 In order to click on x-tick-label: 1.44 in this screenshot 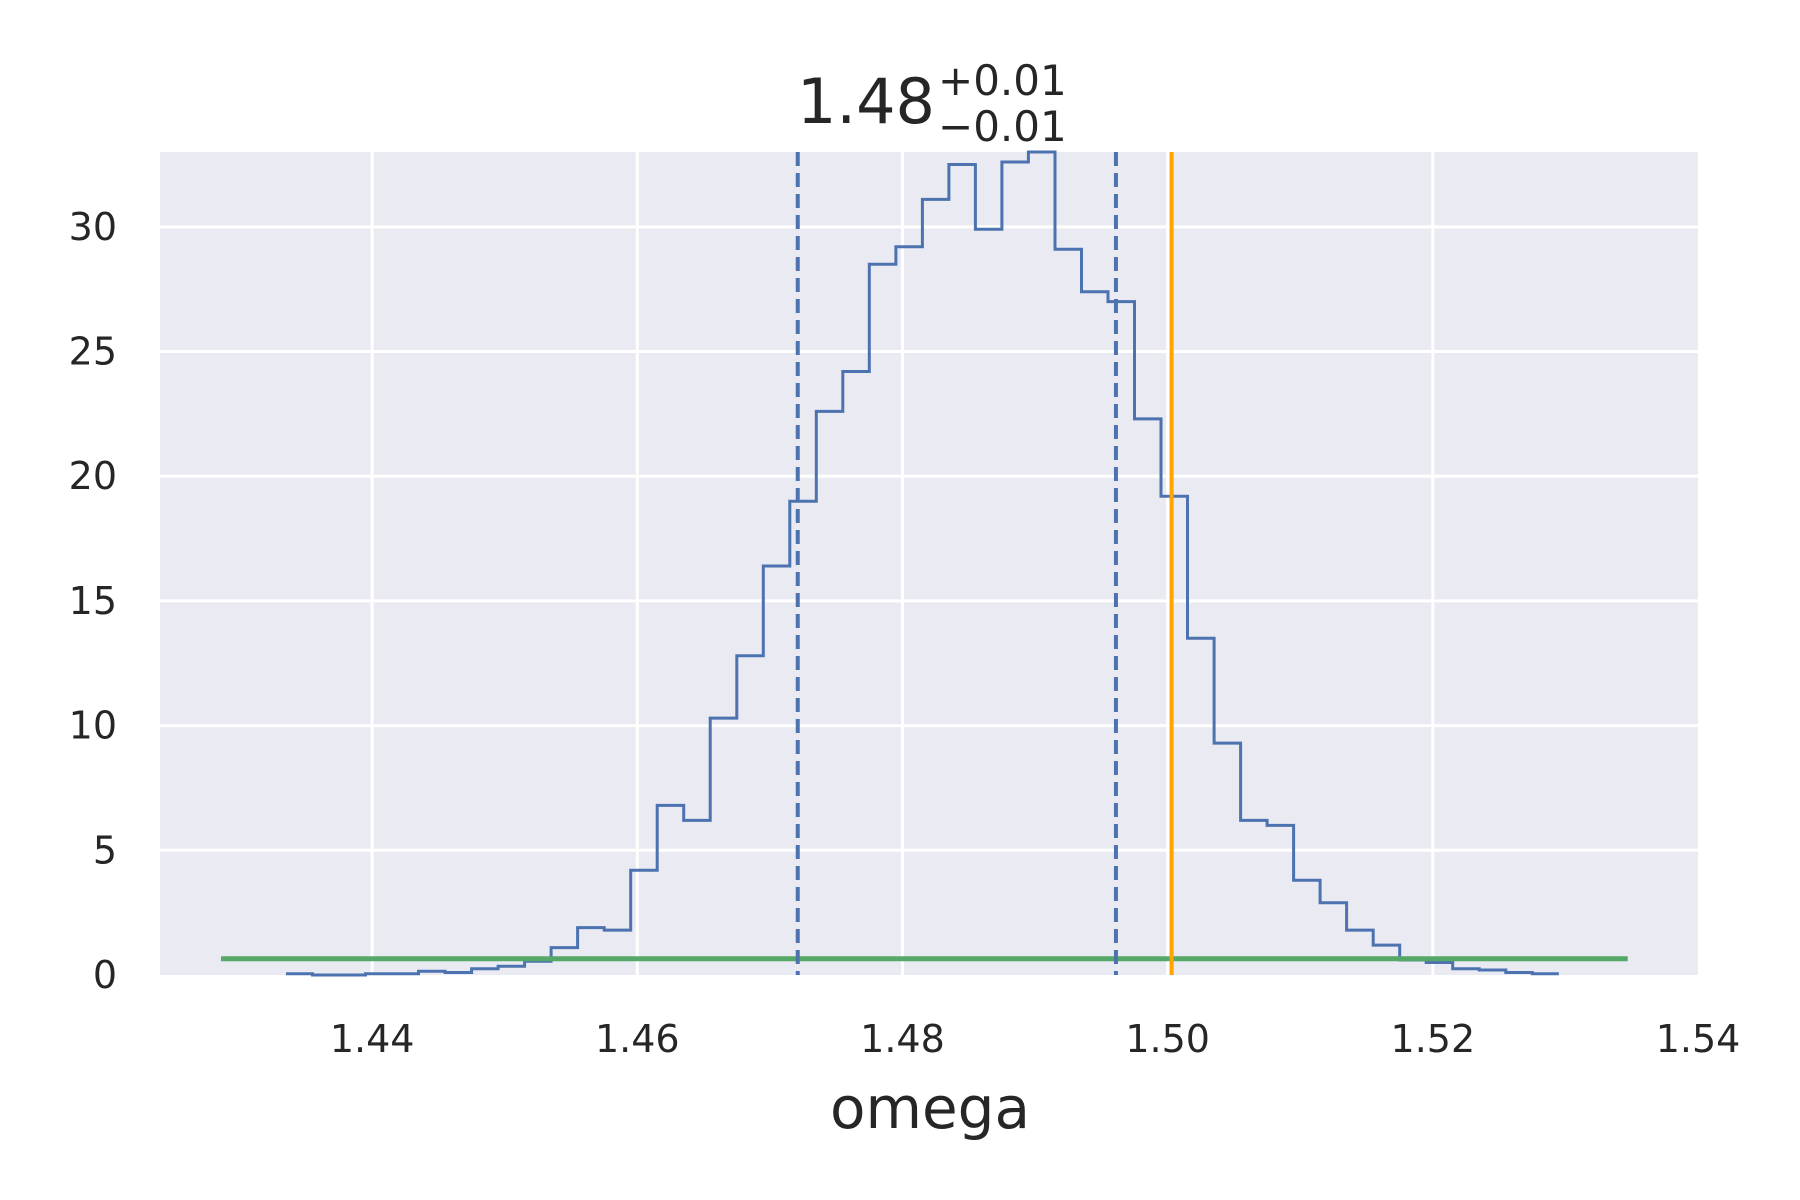, I will do `click(372, 1039)`.